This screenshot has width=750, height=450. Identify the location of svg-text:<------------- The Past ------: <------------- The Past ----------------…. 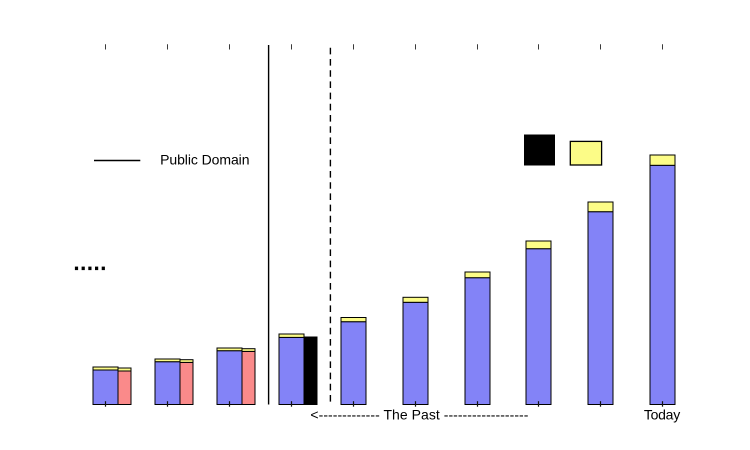
(419, 414).